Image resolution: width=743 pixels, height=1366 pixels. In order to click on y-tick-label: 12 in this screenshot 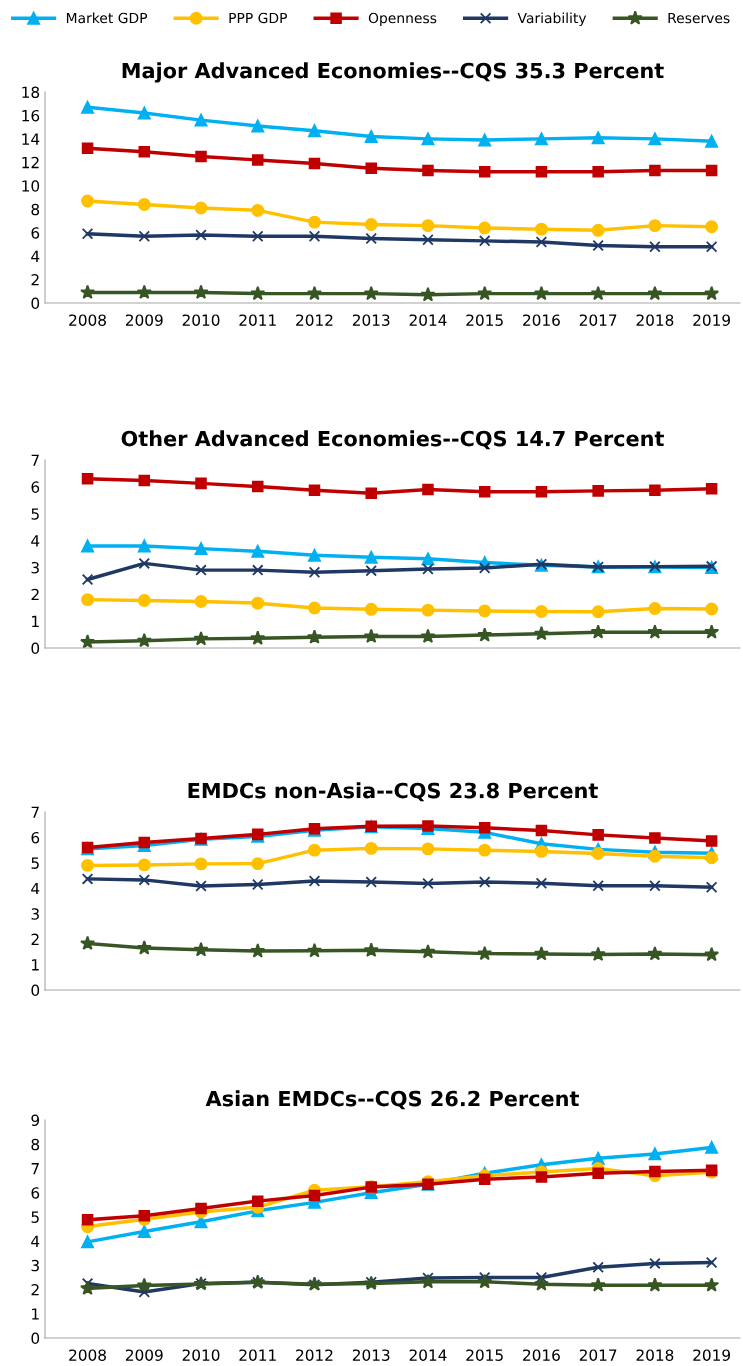, I will do `click(30, 162)`.